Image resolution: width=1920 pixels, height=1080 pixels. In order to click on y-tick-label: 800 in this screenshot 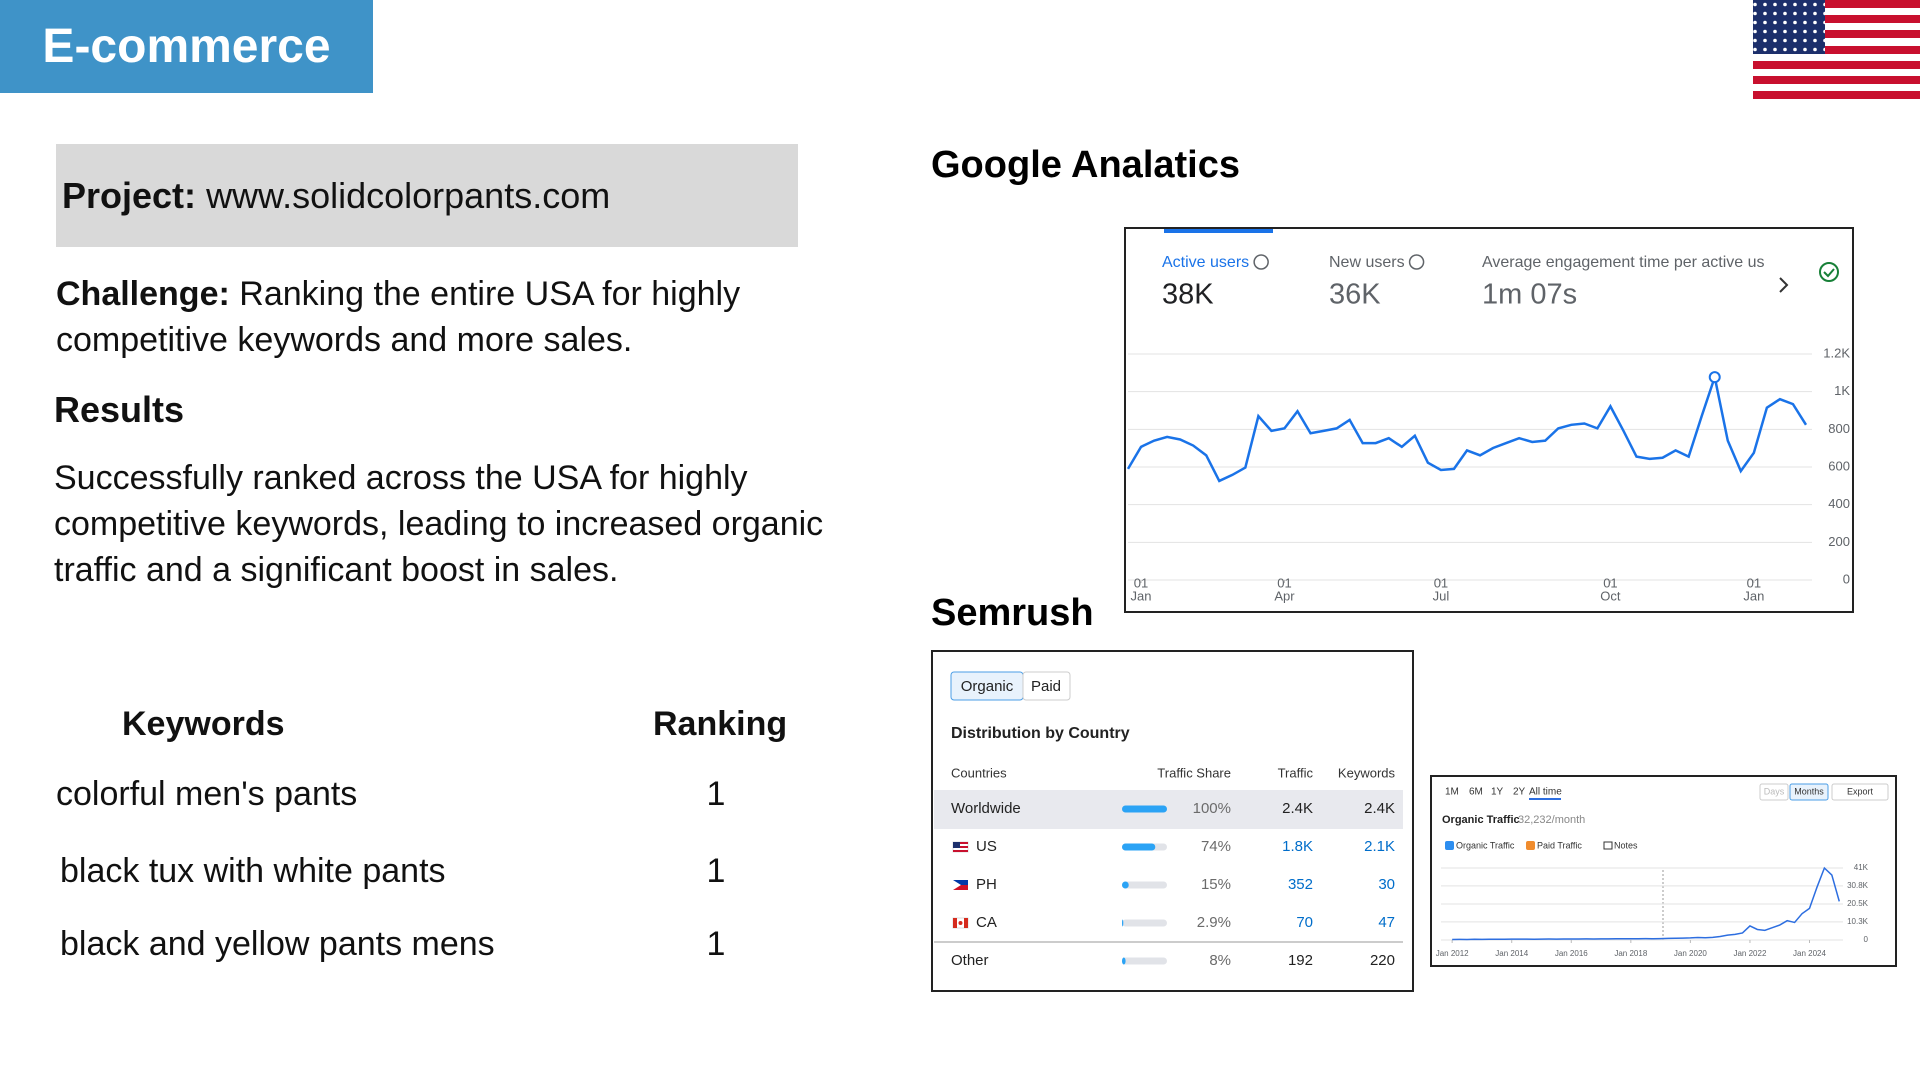, I will do `click(1839, 428)`.